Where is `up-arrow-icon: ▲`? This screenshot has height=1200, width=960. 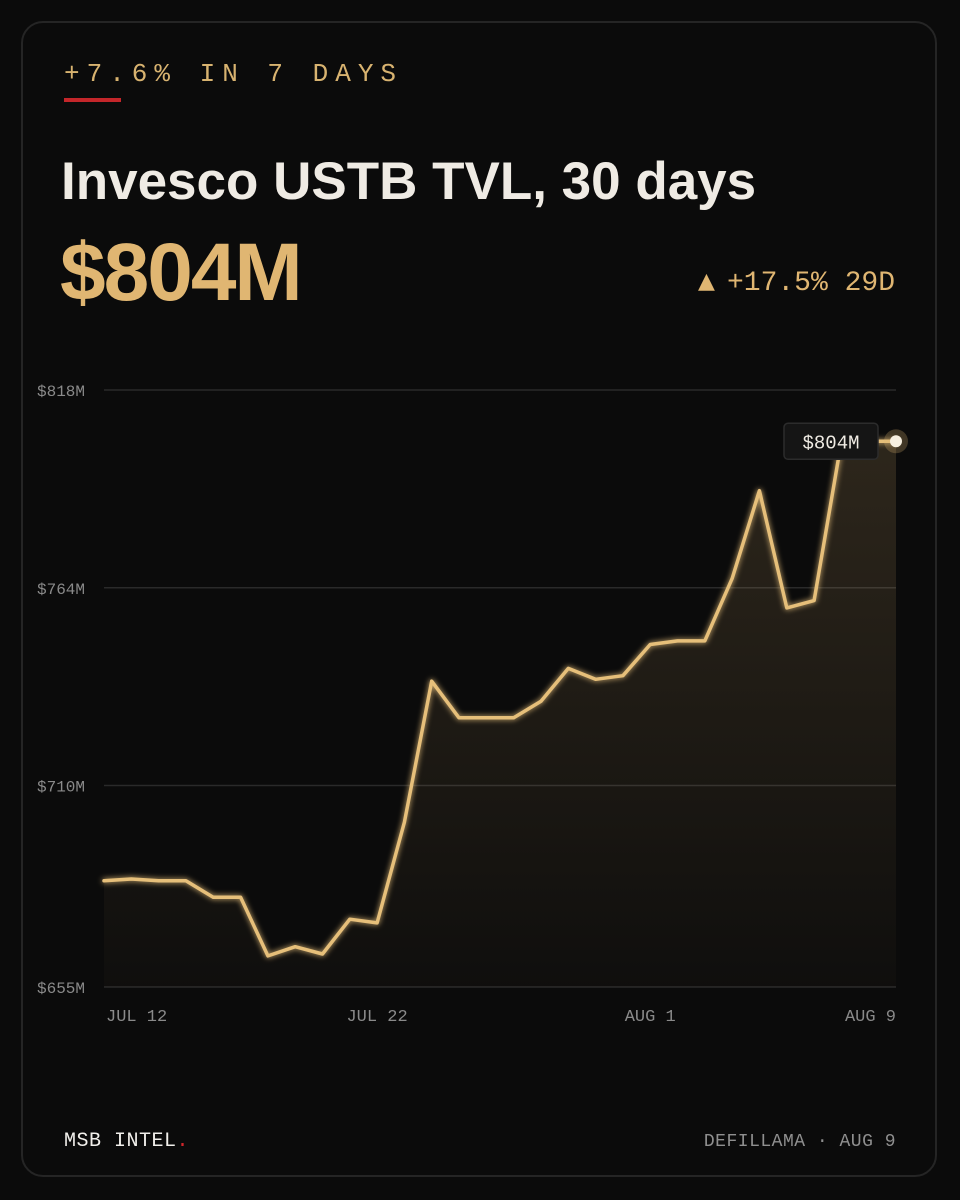 up-arrow-icon: ▲ is located at coordinates (706, 281).